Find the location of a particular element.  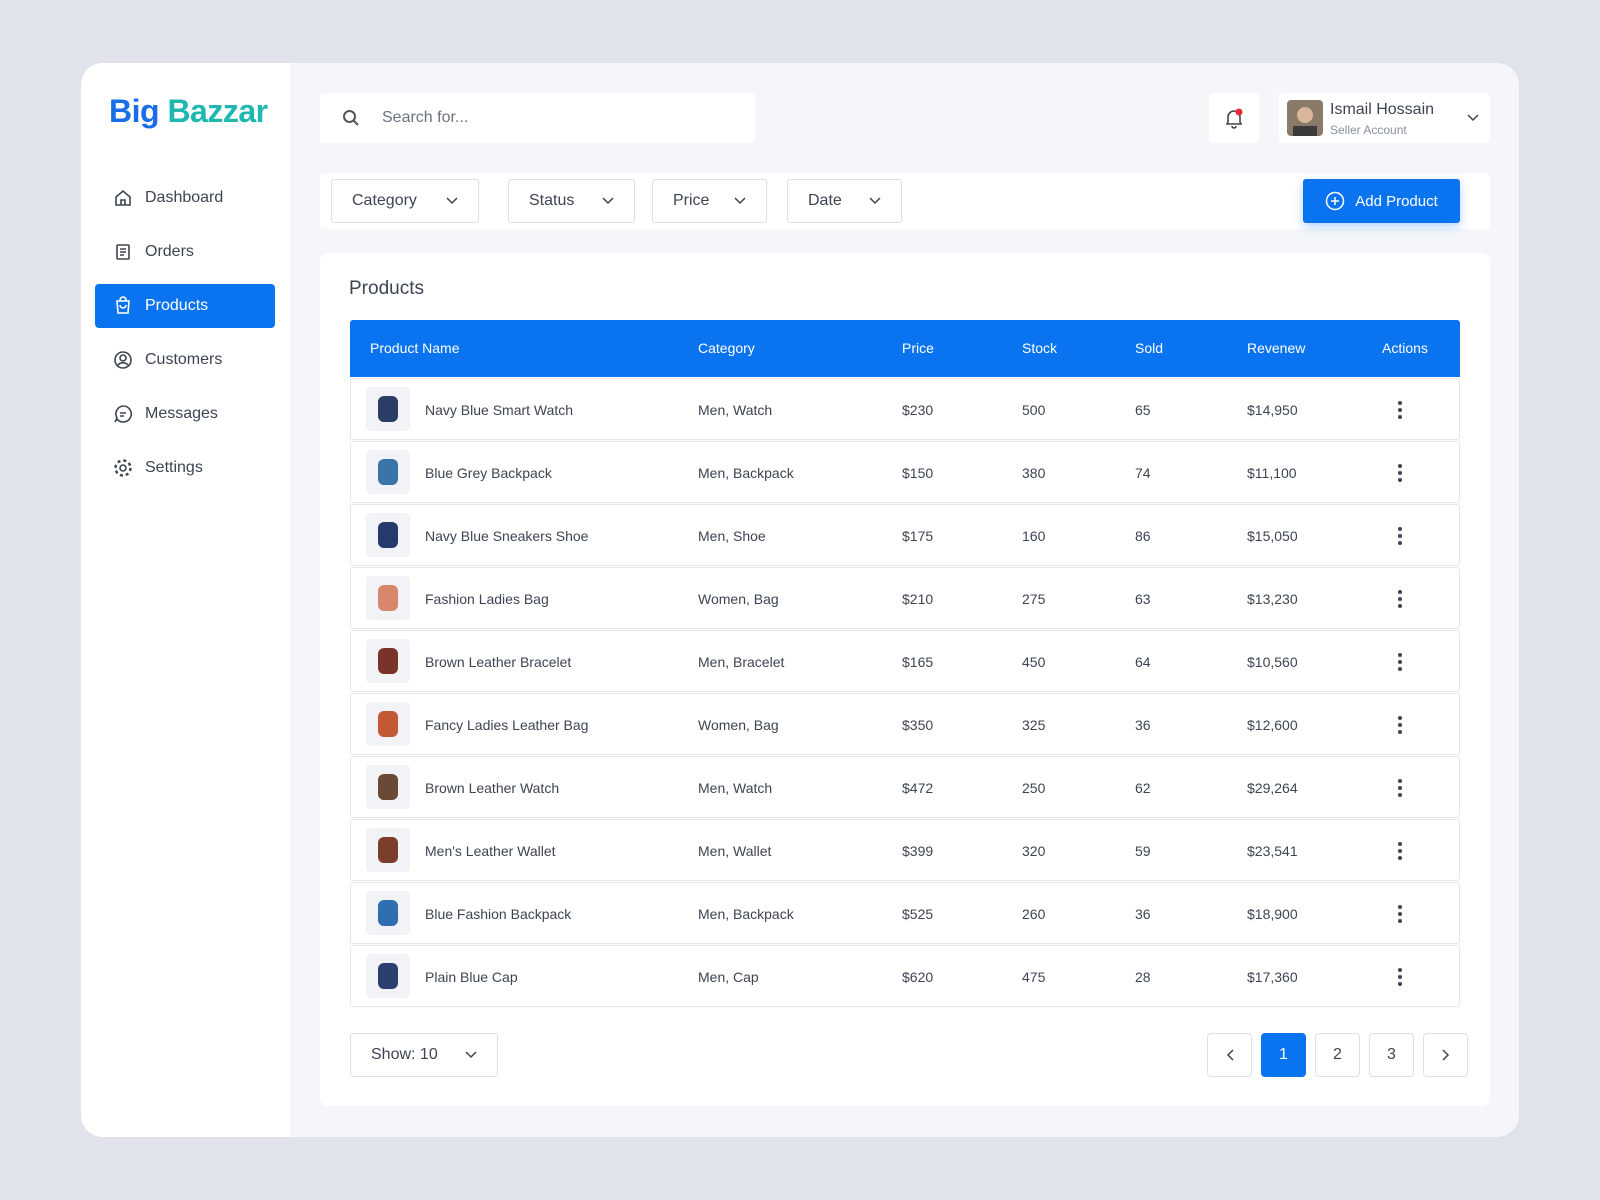

nav-item: Settings is located at coordinates (185, 468).